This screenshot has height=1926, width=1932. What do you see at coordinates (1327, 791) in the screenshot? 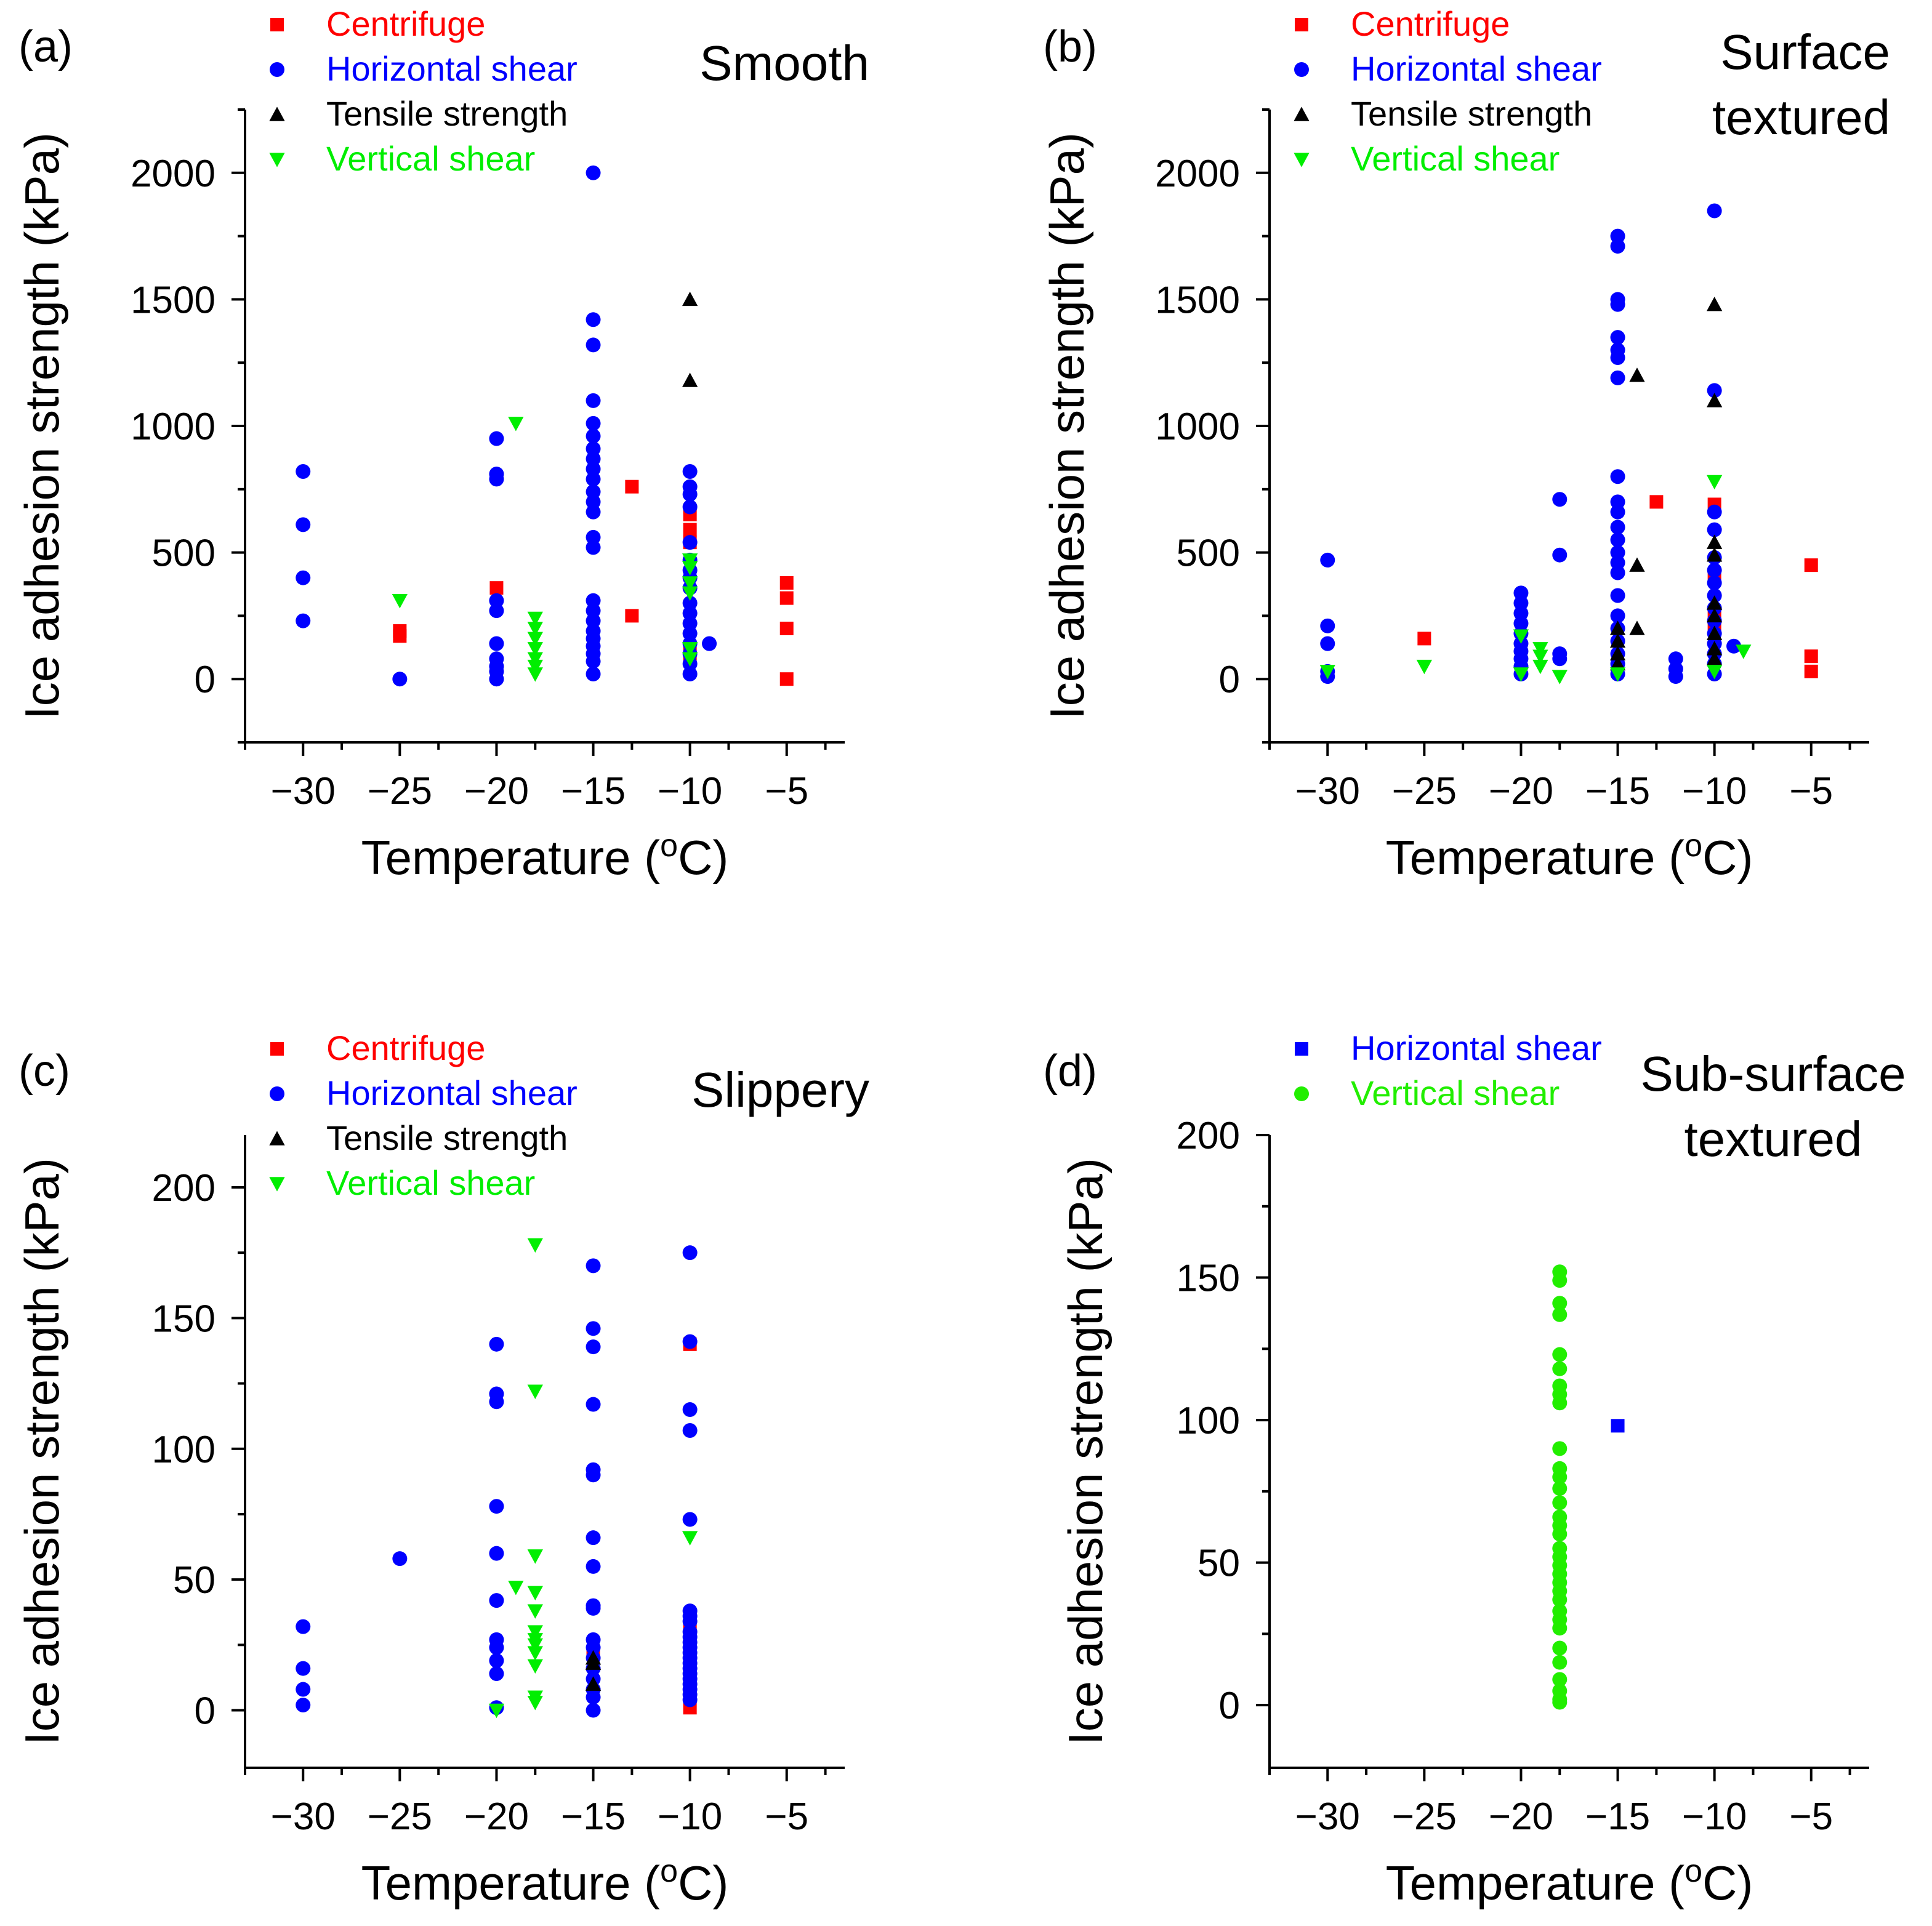
I see `x-tick-label: −30` at bounding box center [1327, 791].